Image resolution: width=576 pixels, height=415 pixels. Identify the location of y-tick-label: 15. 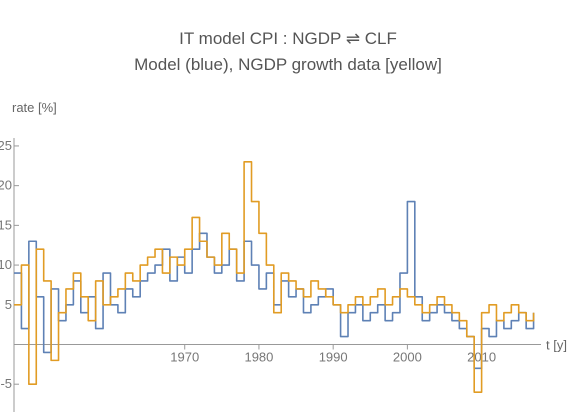
(6, 224).